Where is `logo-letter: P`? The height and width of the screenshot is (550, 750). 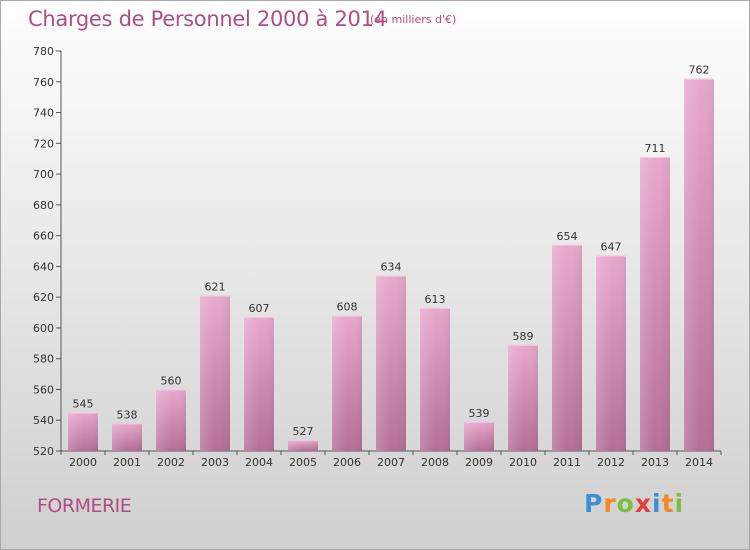
logo-letter: P is located at coordinates (594, 503).